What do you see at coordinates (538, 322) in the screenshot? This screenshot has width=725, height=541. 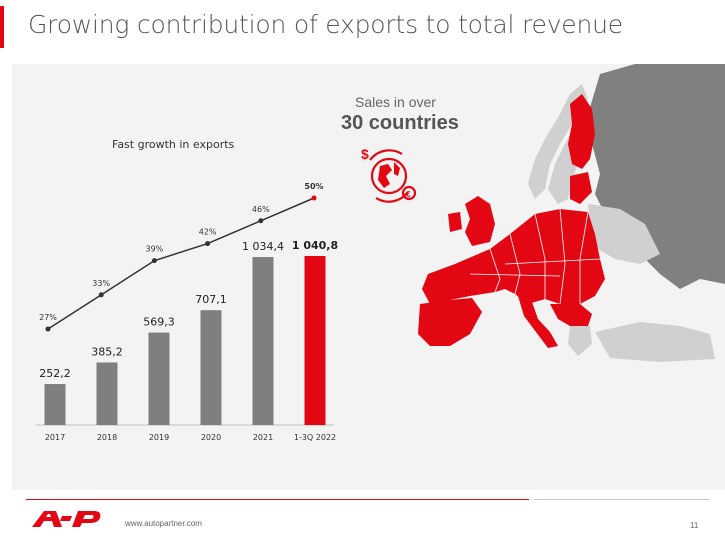 I see `map-italy-region` at bounding box center [538, 322].